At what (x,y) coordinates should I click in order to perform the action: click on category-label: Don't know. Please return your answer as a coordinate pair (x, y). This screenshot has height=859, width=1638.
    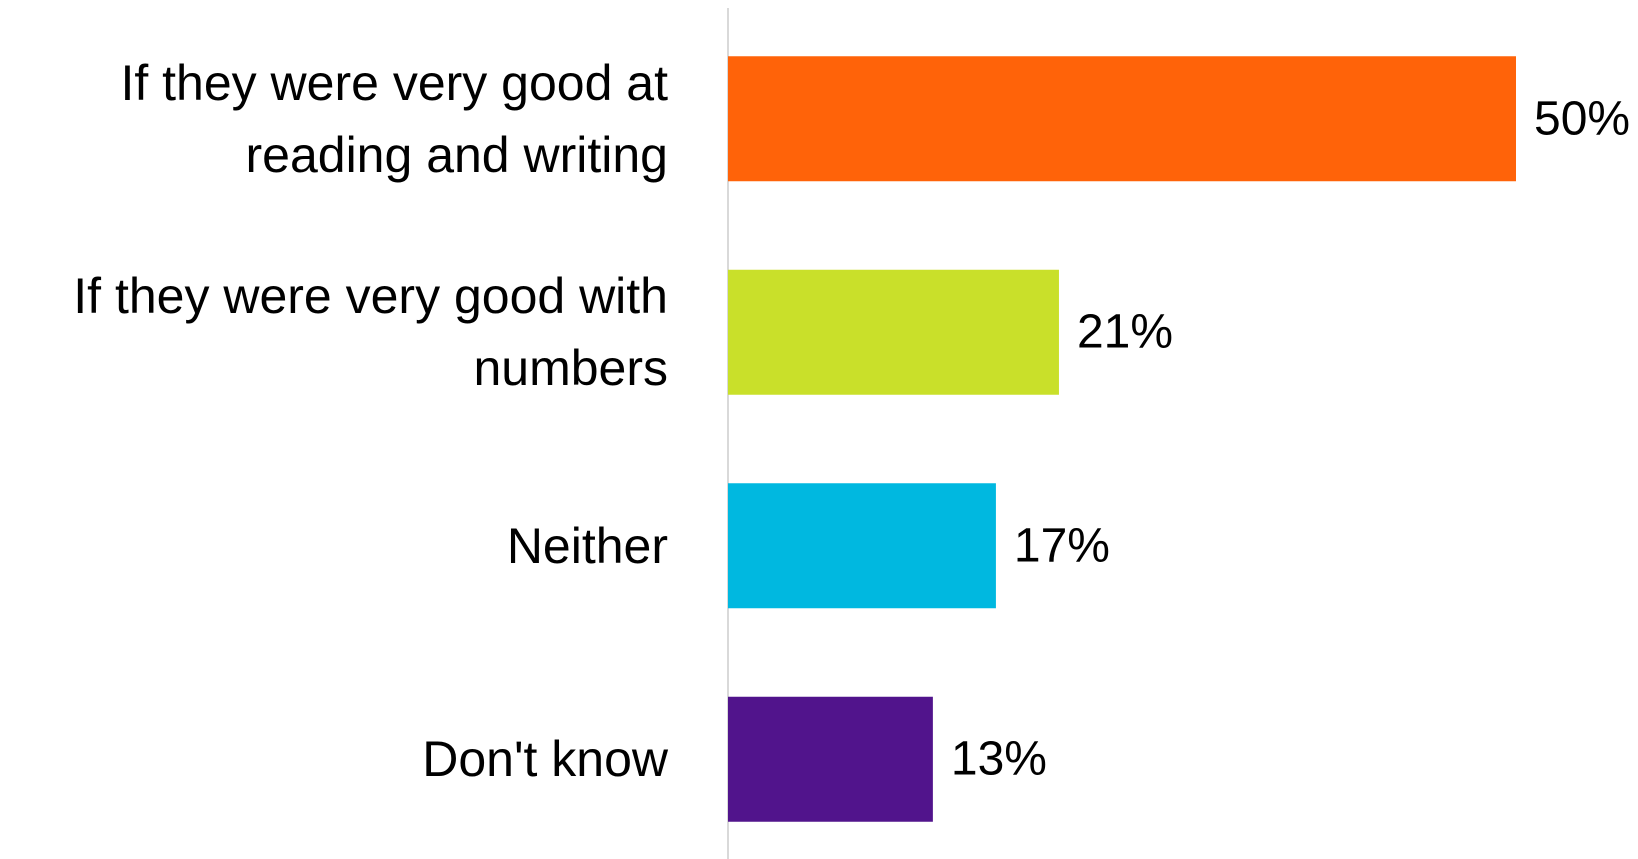
    Looking at the image, I should click on (545, 759).